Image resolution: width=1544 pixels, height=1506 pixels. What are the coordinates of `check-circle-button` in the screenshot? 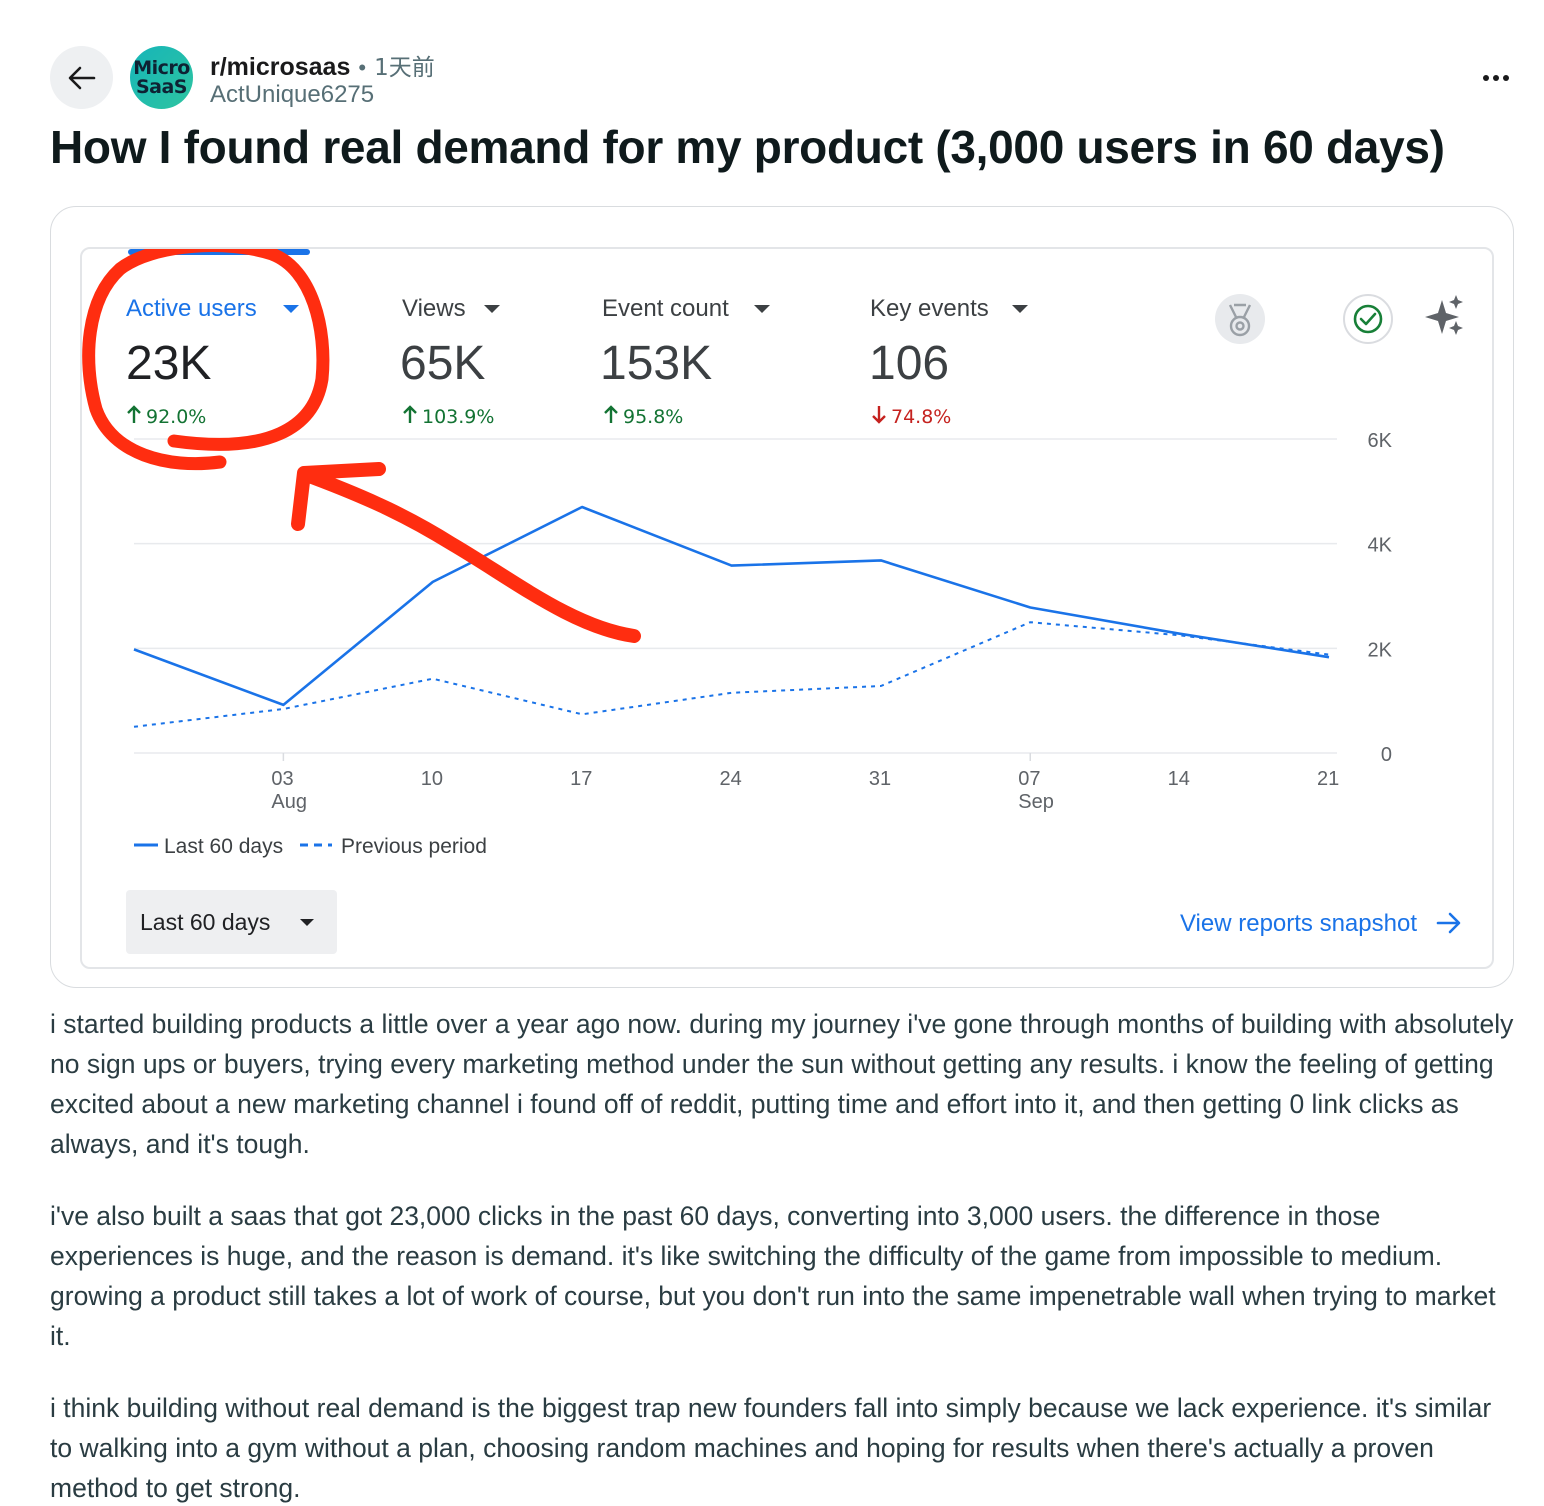 It's located at (1368, 319).